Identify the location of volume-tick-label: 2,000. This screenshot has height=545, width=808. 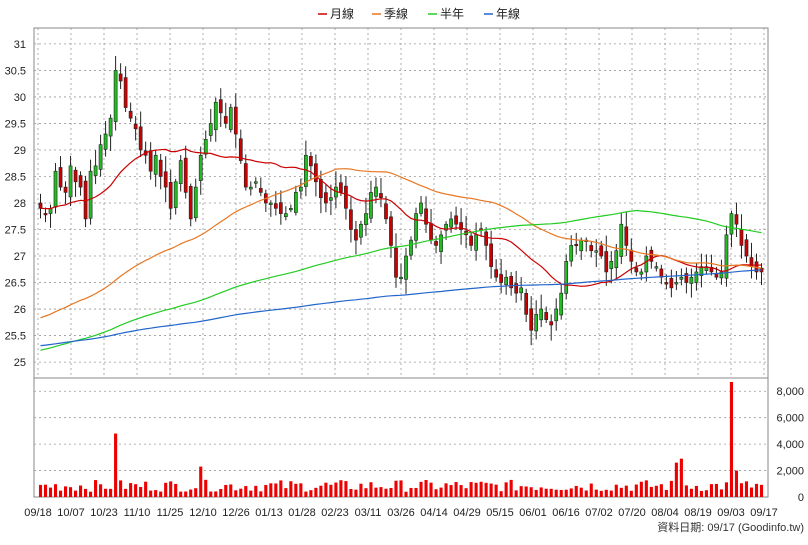
(790, 472).